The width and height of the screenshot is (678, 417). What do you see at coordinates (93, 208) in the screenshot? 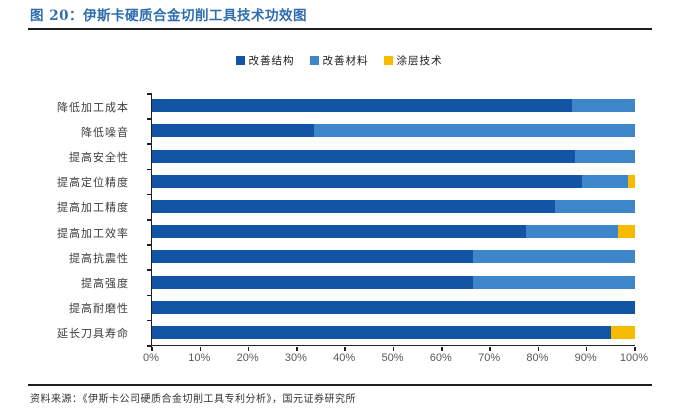
I see `category-label: 提高加工精度` at bounding box center [93, 208].